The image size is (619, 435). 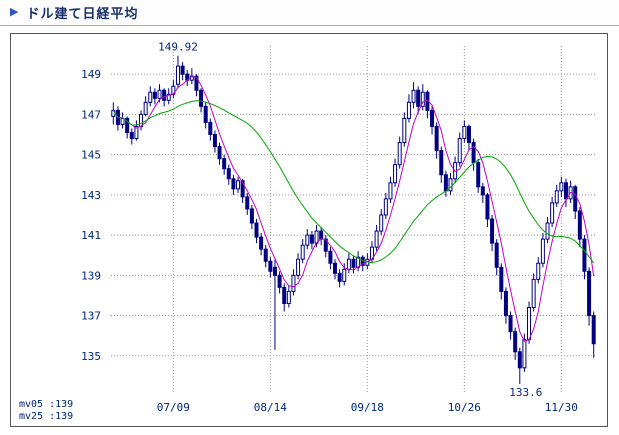 What do you see at coordinates (525, 392) in the screenshot?
I see `low-annotation: 133.6` at bounding box center [525, 392].